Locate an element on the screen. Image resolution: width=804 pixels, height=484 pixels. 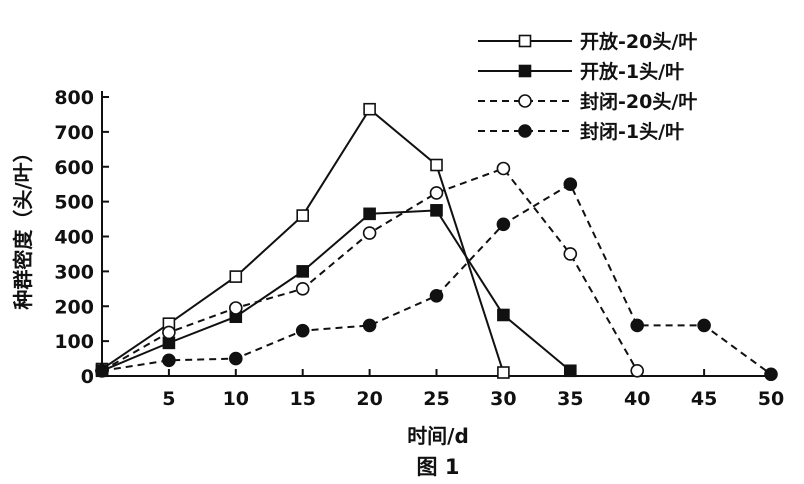
y-tick-label: 100 is located at coordinates (74, 342).